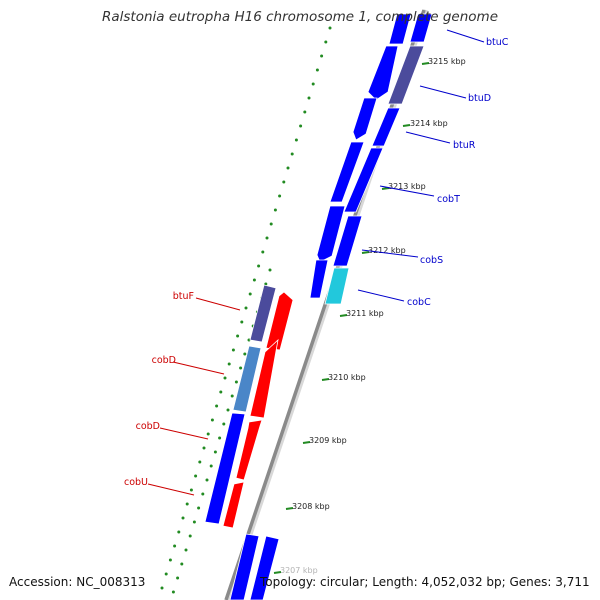  What do you see at coordinates (347, 377) in the screenshot?
I see `scale-tick-label: 3210 kbp` at bounding box center [347, 377].